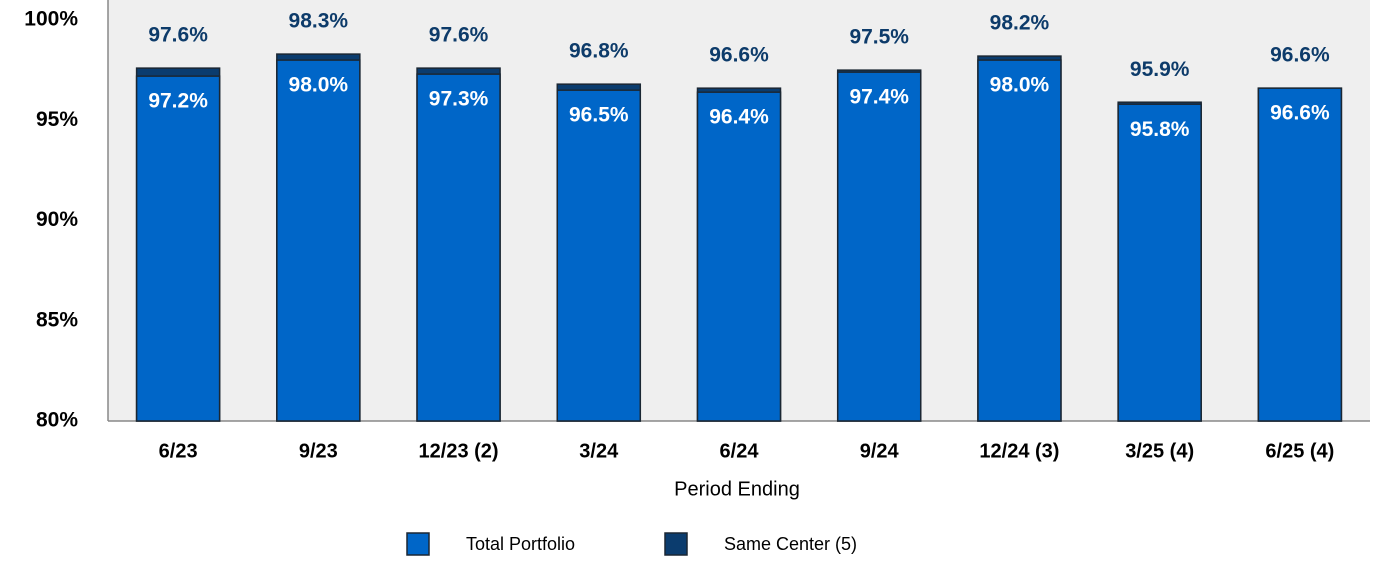 This screenshot has width=1392, height=576. Describe the element at coordinates (57, 219) in the screenshot. I see `y-tick-label: 90%` at that location.